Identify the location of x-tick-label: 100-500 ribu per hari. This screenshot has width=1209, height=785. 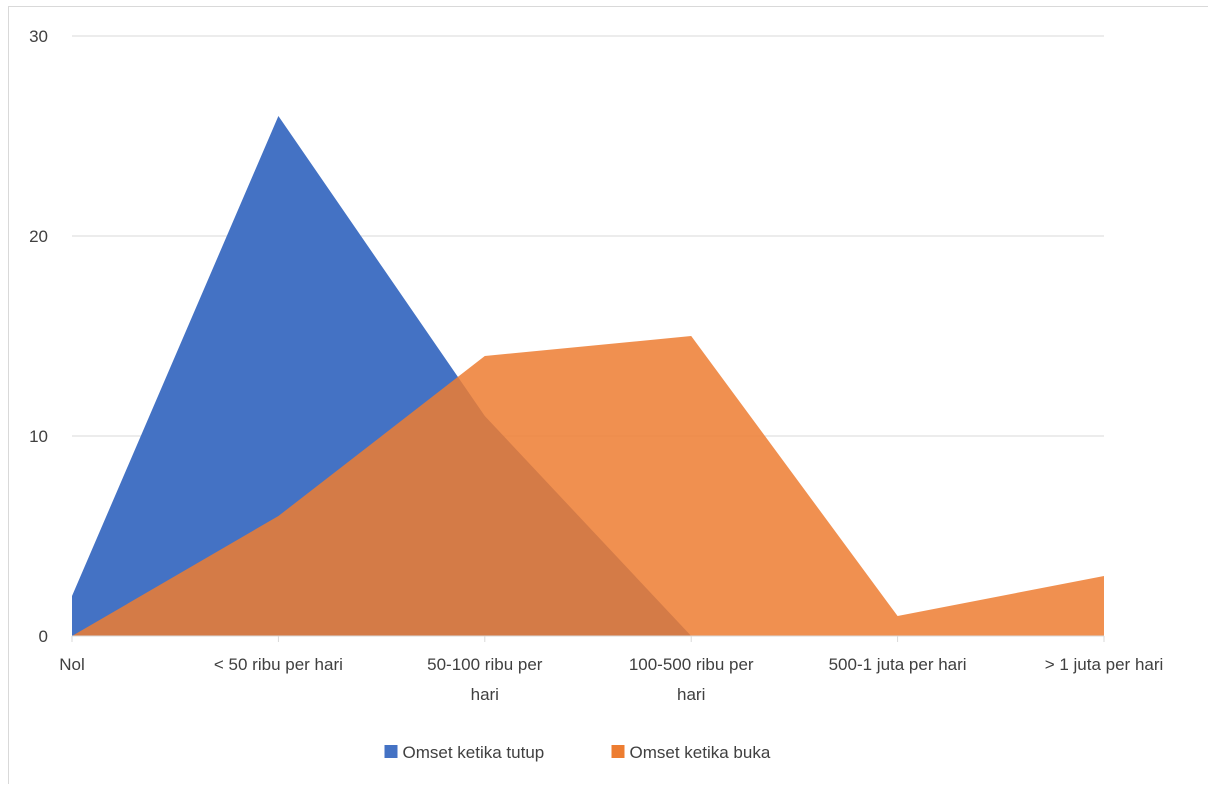
(691, 679).